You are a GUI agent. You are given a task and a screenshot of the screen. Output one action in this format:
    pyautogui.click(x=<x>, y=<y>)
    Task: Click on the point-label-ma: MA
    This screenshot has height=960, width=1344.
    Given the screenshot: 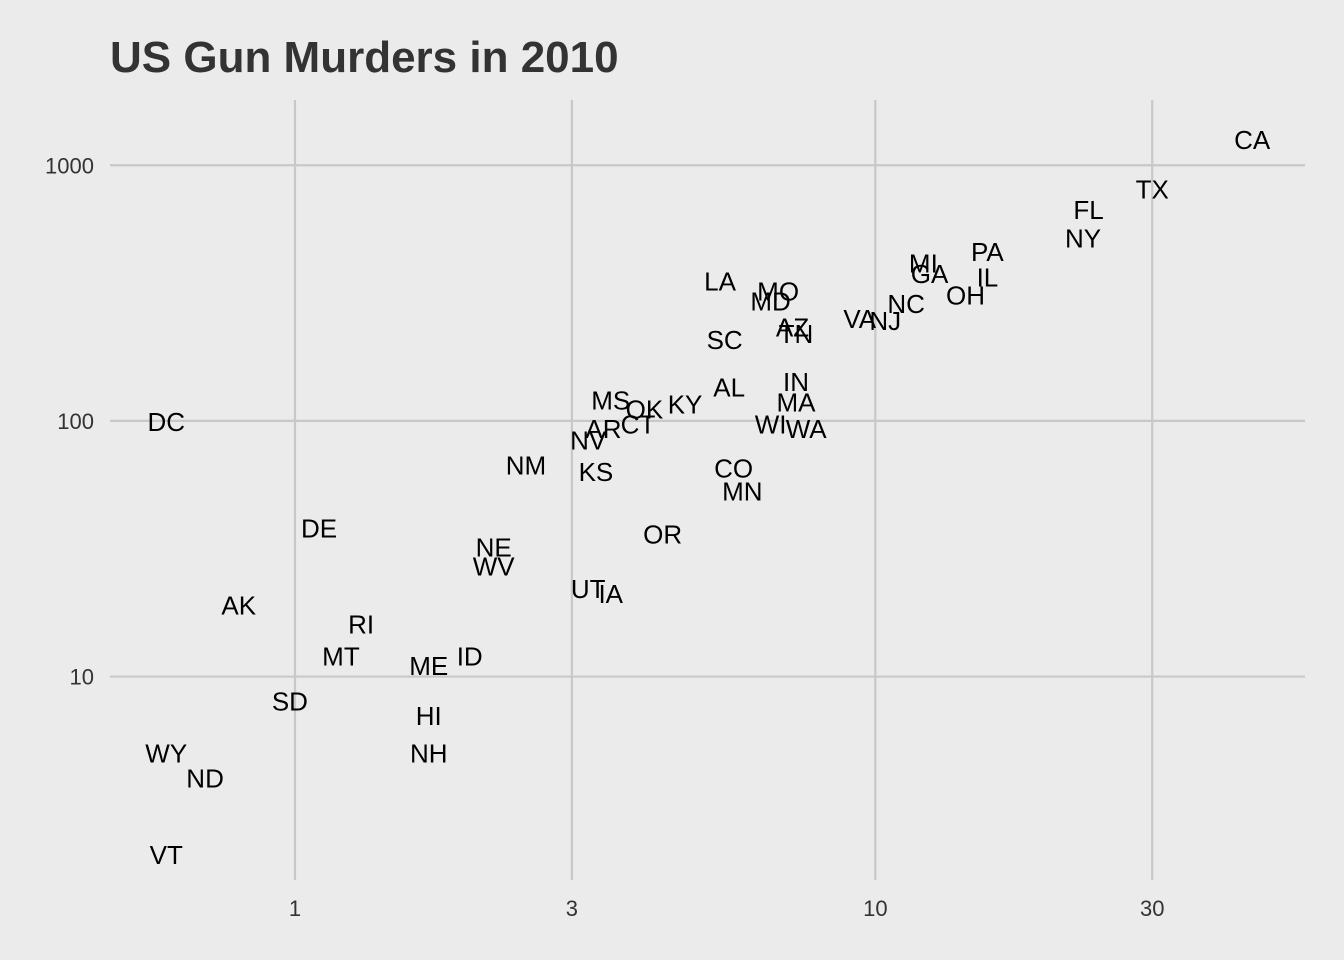 What is the action you would take?
    pyautogui.click(x=797, y=403)
    